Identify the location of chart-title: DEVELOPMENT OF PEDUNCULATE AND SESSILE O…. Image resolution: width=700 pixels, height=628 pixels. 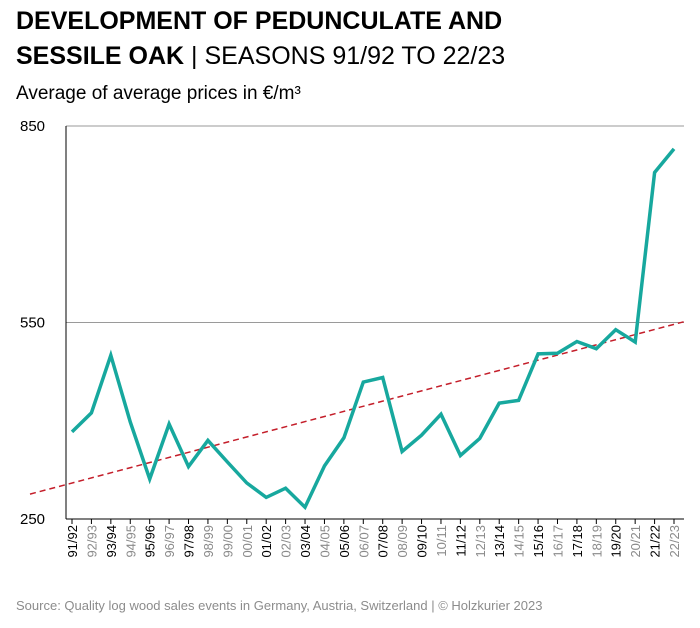
(351, 39).